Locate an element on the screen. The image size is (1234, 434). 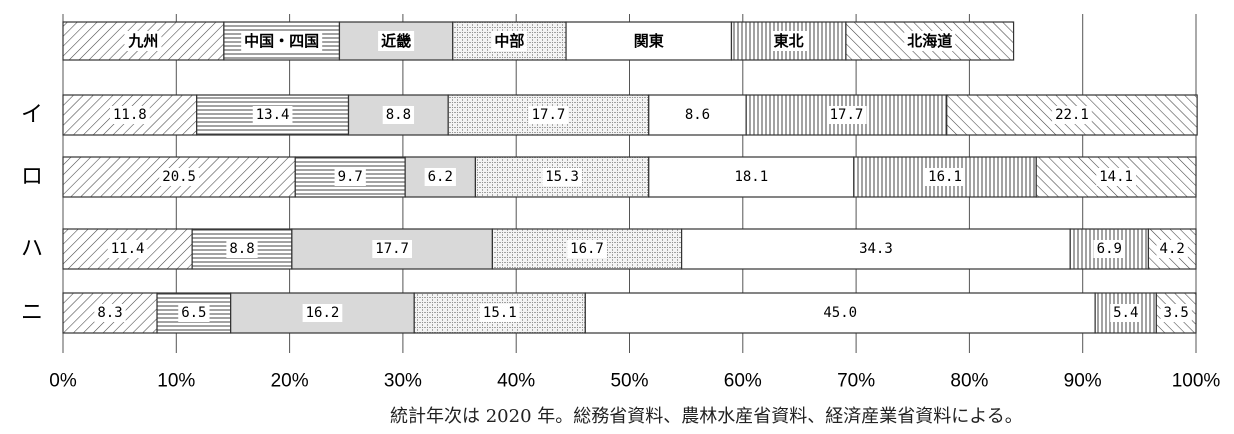
legend-label: 東北 is located at coordinates (789, 41).